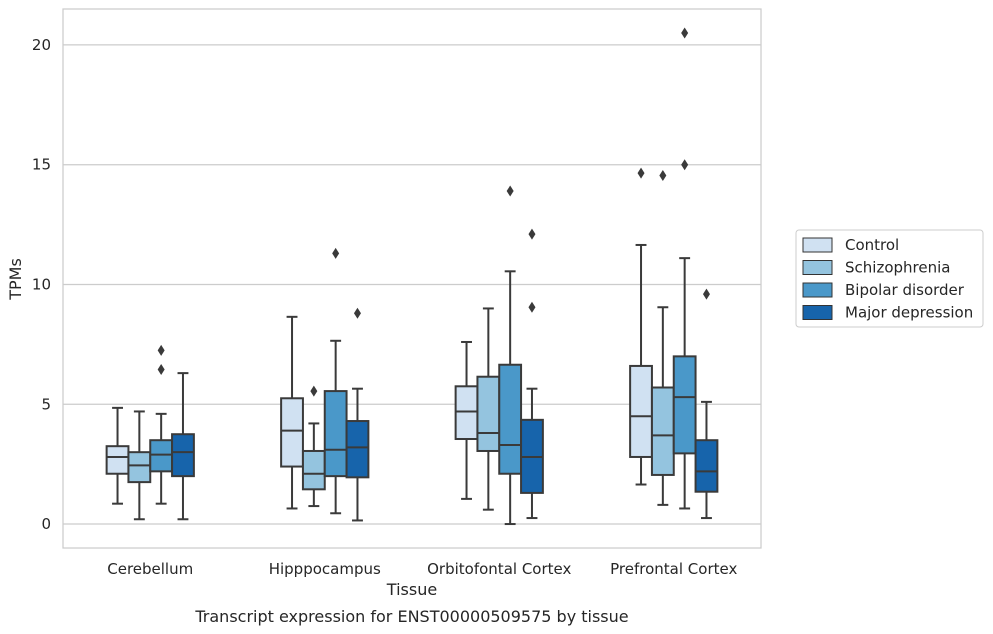 The image size is (993, 634). Describe the element at coordinates (46, 524) in the screenshot. I see `y-tick-label: 0` at that location.